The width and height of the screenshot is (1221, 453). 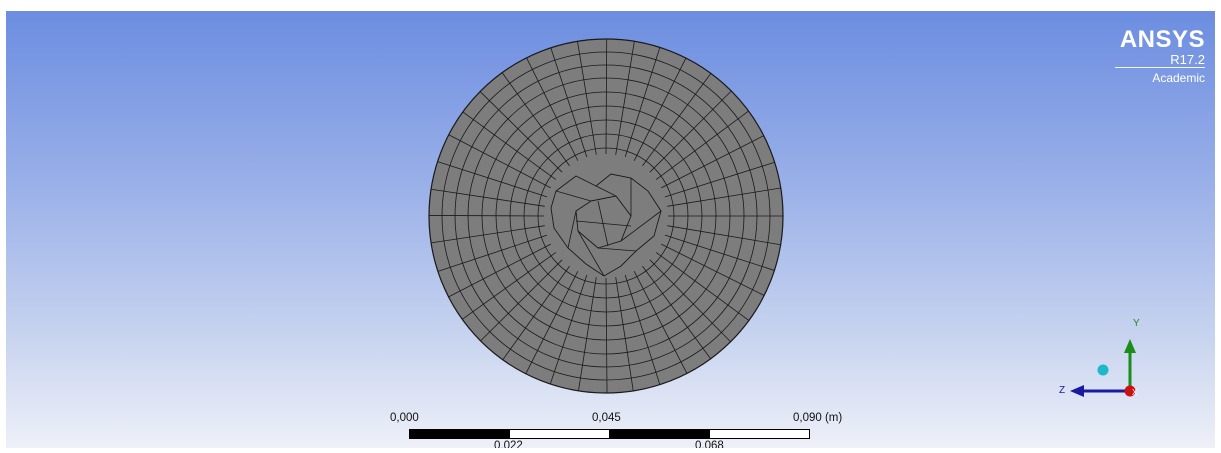 What do you see at coordinates (1135, 392) in the screenshot?
I see `x-axis-label: X` at bounding box center [1135, 392].